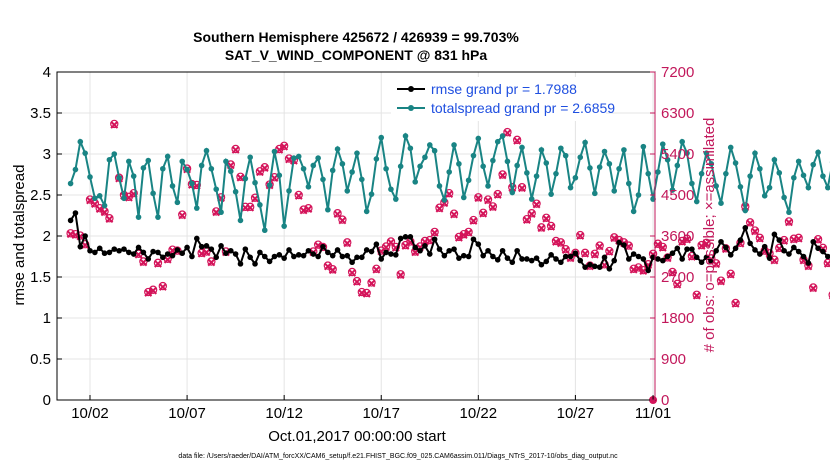 The height and width of the screenshot is (470, 830). What do you see at coordinates (40, 277) in the screenshot?
I see `y-tick-label-left: 1.5` at bounding box center [40, 277].